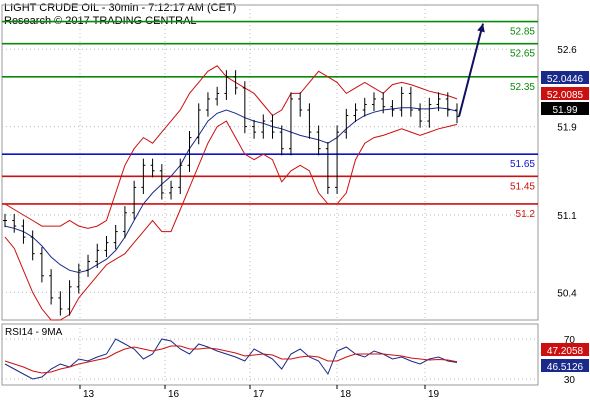 The image size is (590, 400). Describe the element at coordinates (526, 214) in the screenshot. I see `level-label: 51.2` at that location.